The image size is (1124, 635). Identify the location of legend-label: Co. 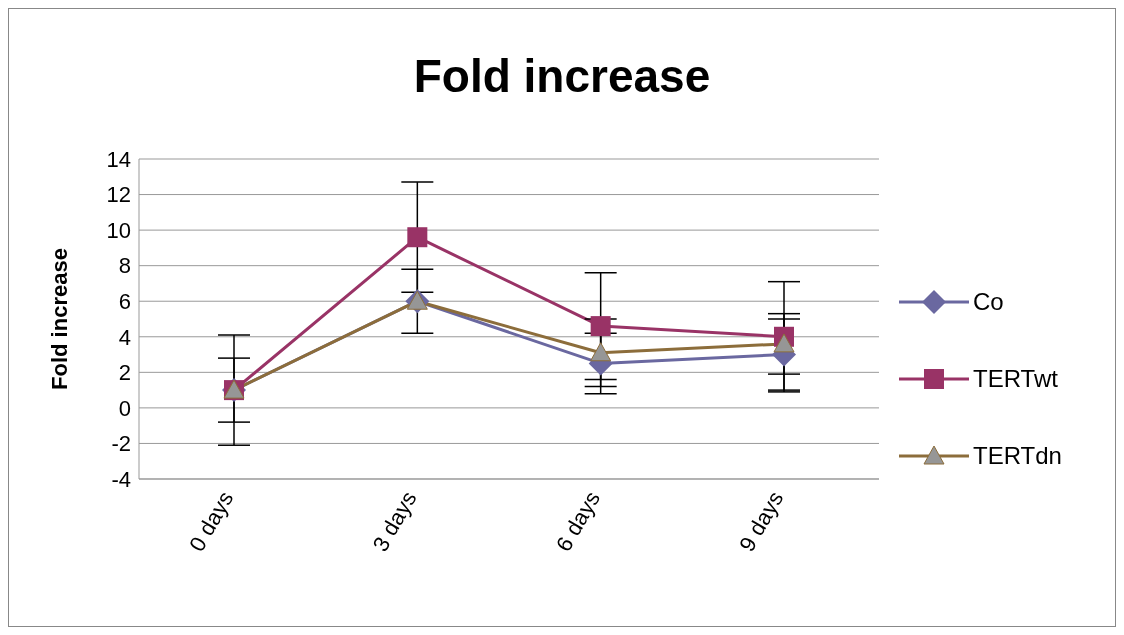
(988, 302).